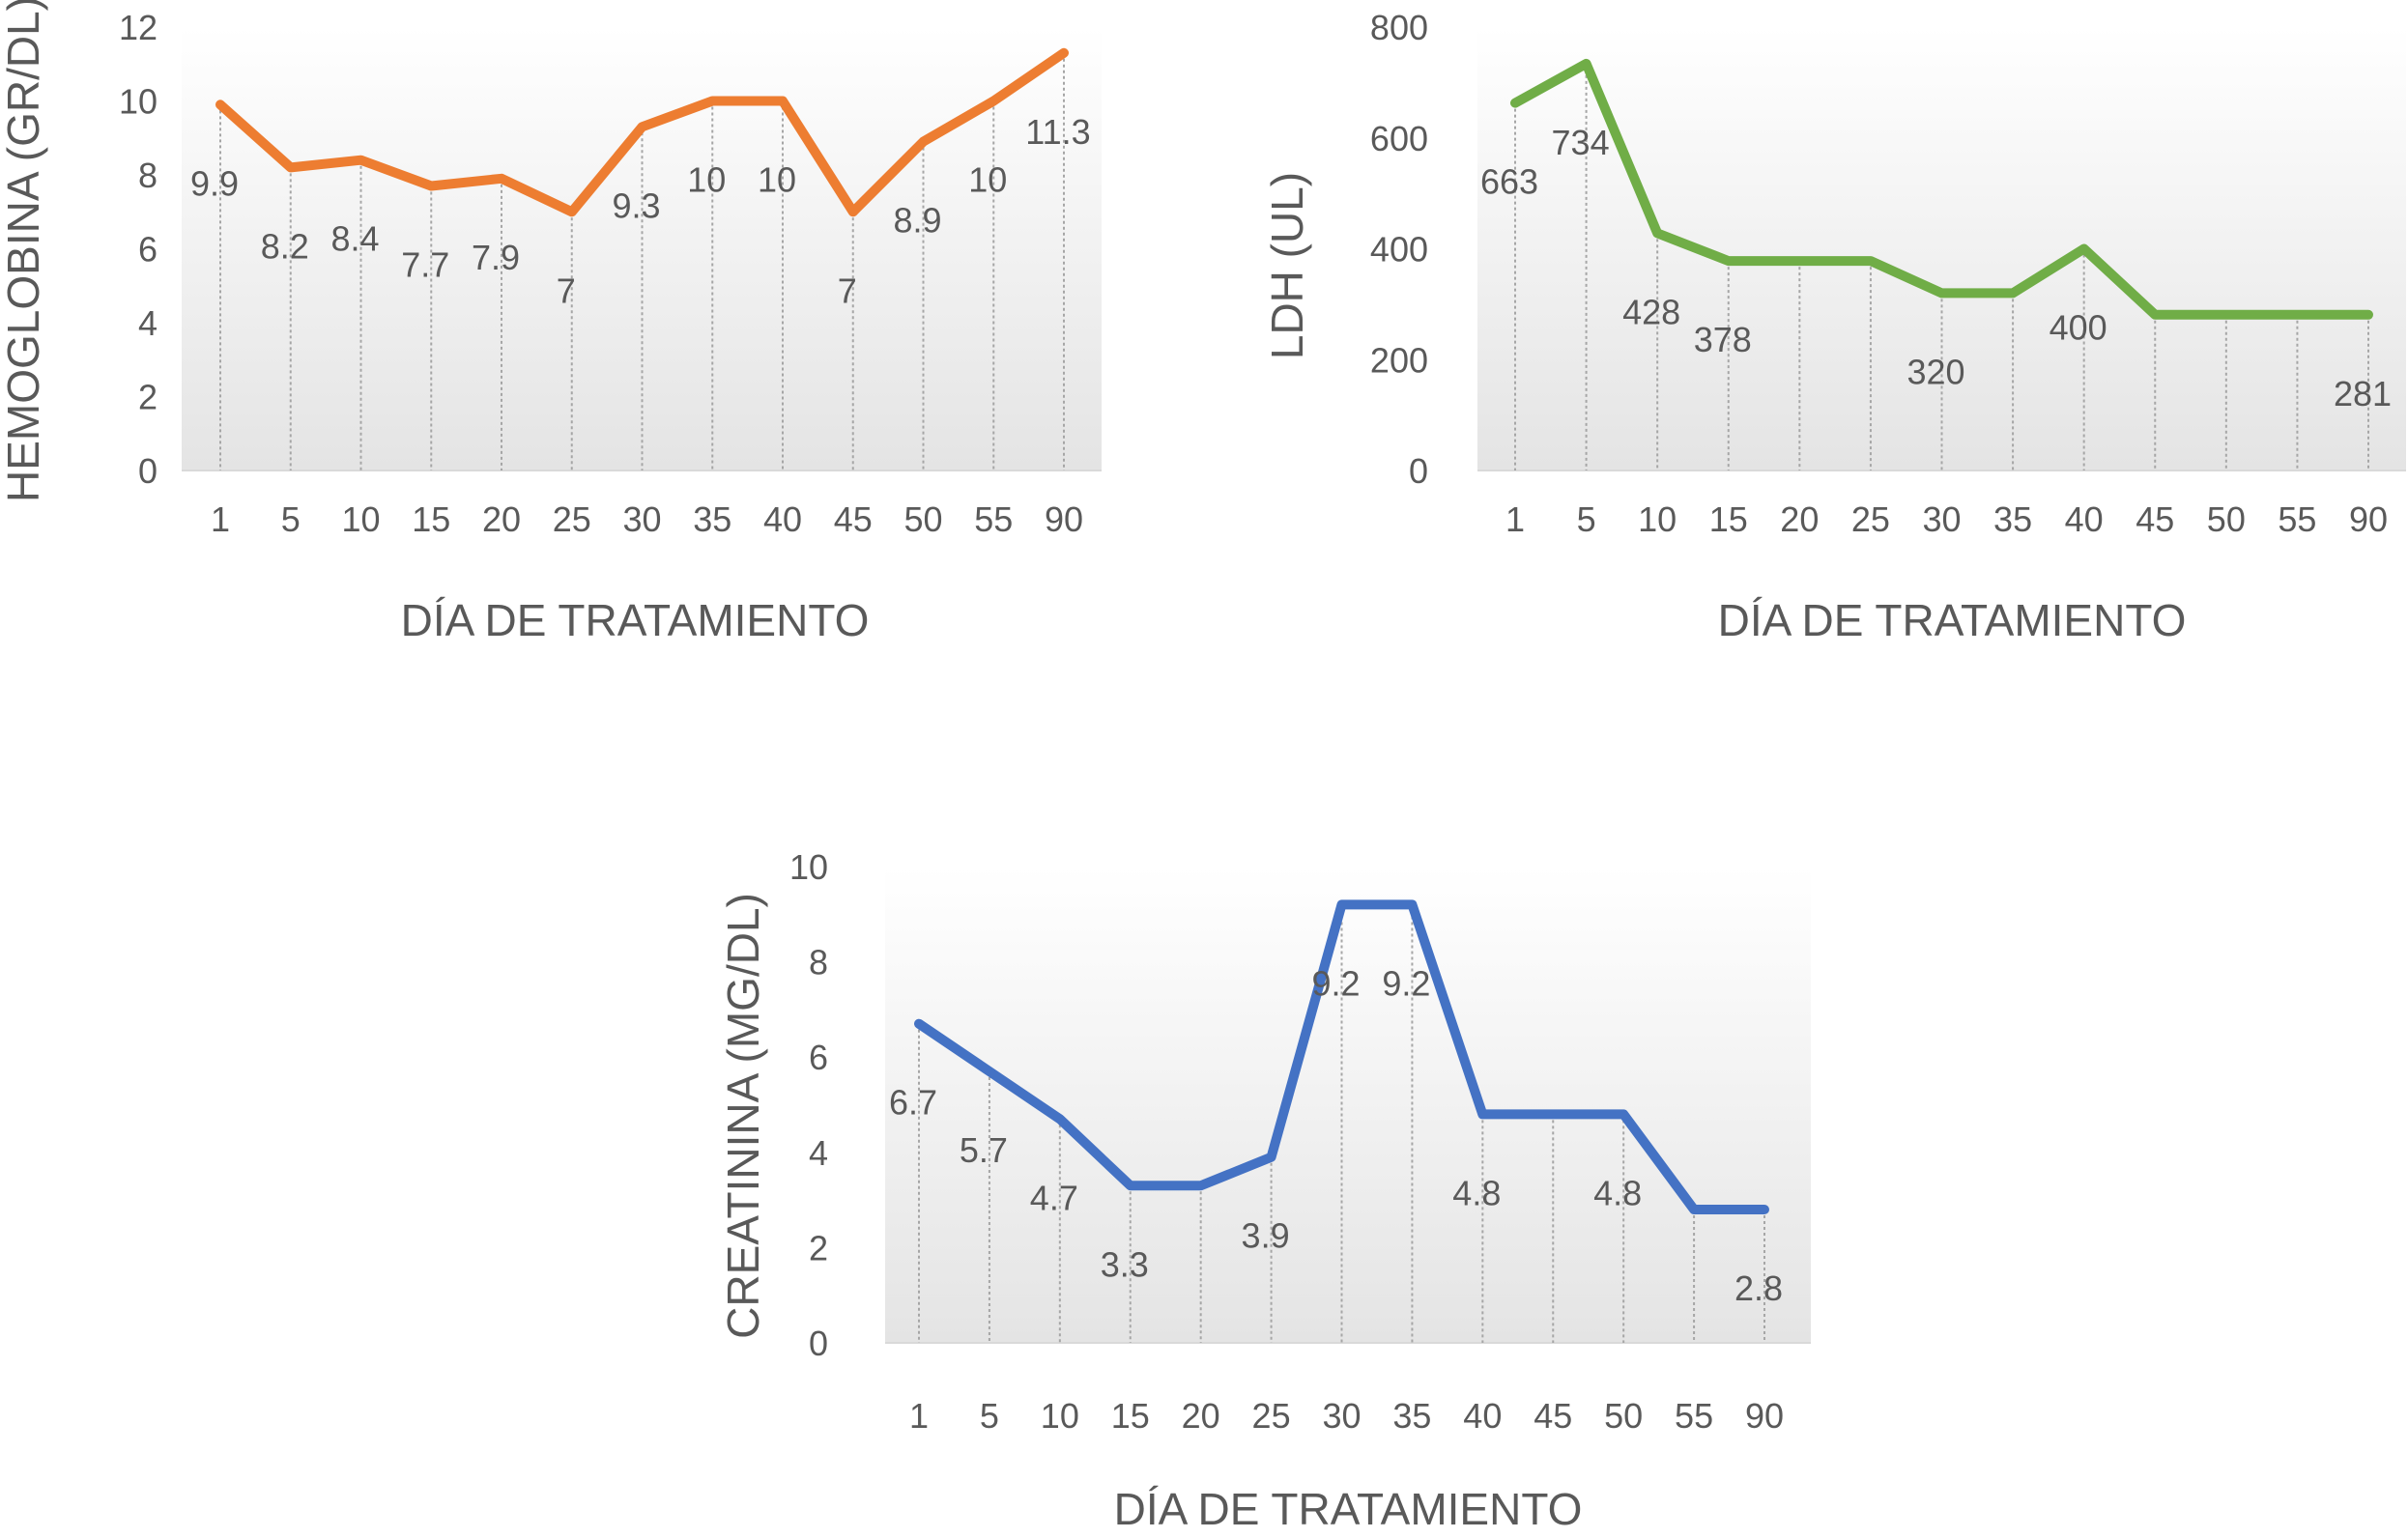  What do you see at coordinates (355, 239) in the screenshot?
I see `hemoglobina-data-label: 8.4` at bounding box center [355, 239].